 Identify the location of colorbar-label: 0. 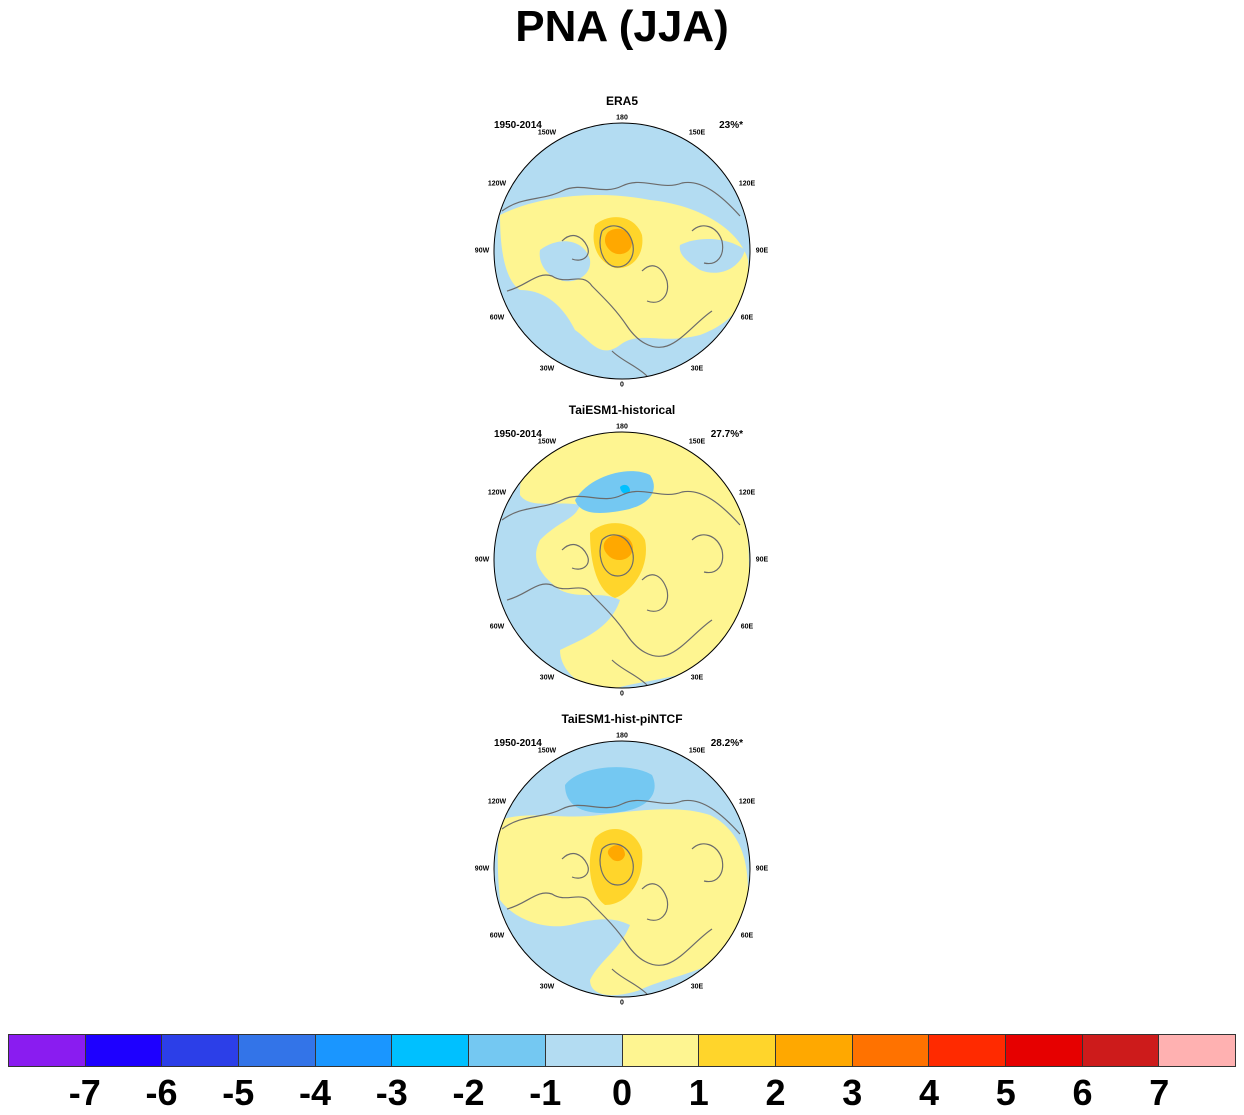
(622, 1092).